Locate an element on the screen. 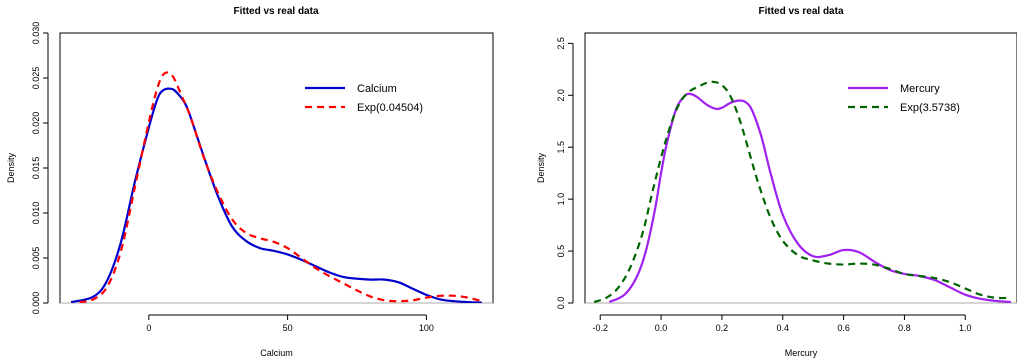 Image resolution: width=1017 pixels, height=362 pixels. panel2-x-tick-label: 0.6 is located at coordinates (843, 328).